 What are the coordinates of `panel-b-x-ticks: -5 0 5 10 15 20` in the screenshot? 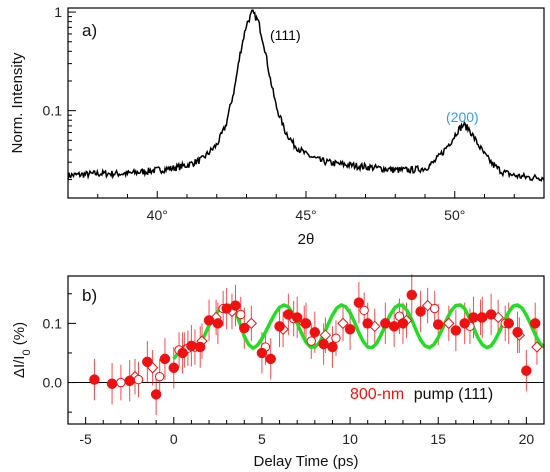 It's located at (306, 432).